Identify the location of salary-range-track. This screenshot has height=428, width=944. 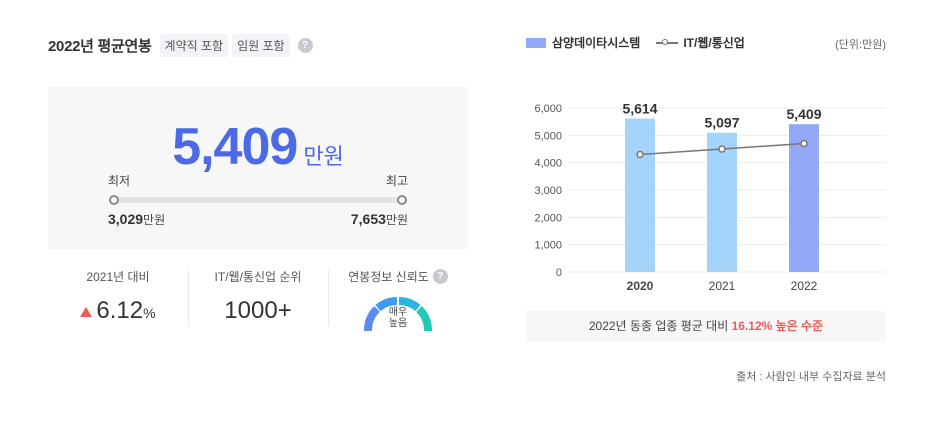
(258, 200).